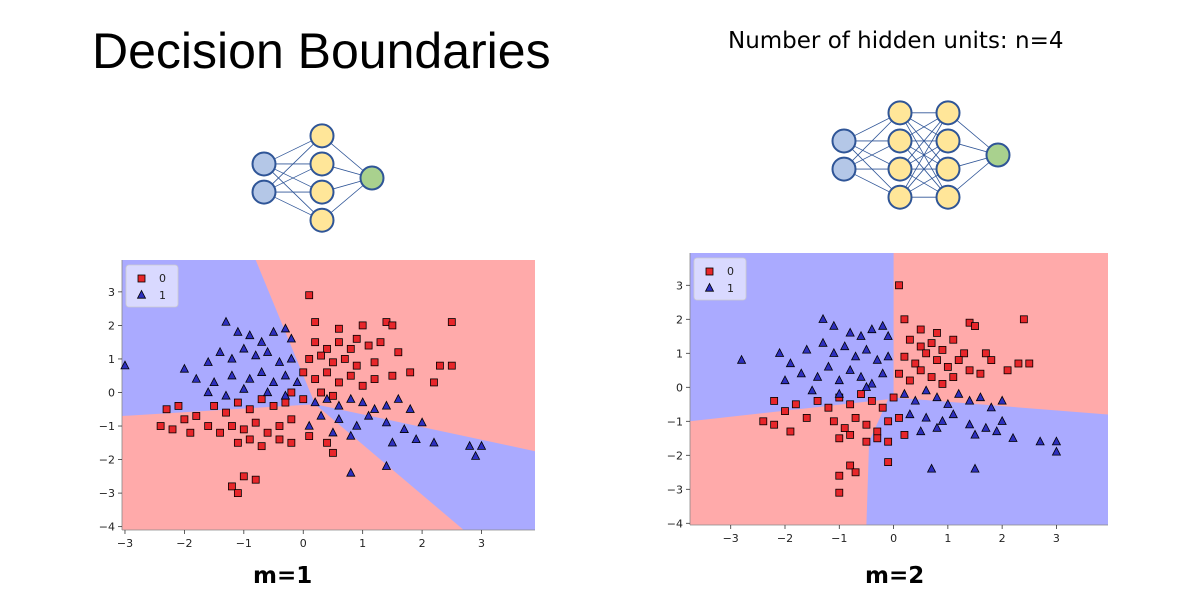 This screenshot has height=593, width=1200. What do you see at coordinates (679, 387) in the screenshot?
I see `y-tick-label: 0` at bounding box center [679, 387].